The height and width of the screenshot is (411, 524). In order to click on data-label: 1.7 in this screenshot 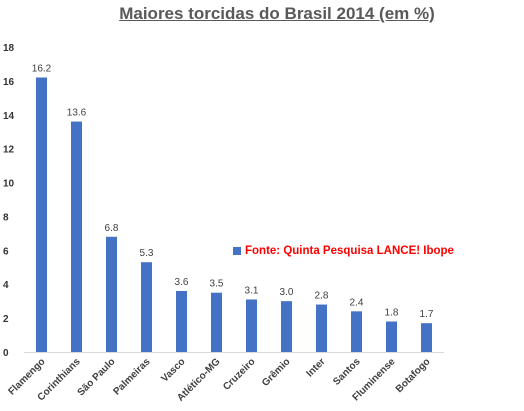, I will do `click(427, 314)`.